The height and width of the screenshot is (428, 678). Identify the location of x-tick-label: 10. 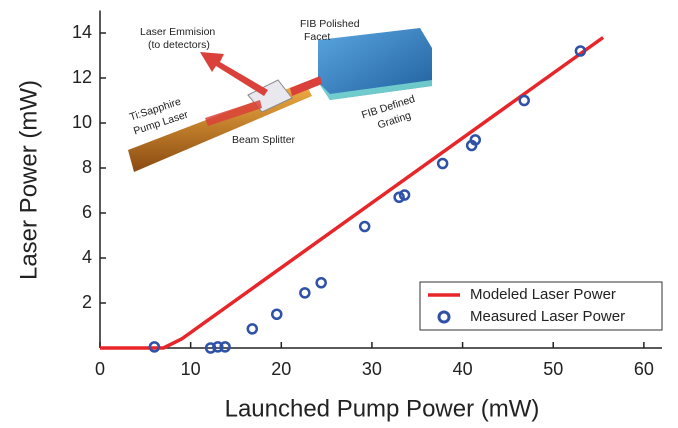
(191, 369).